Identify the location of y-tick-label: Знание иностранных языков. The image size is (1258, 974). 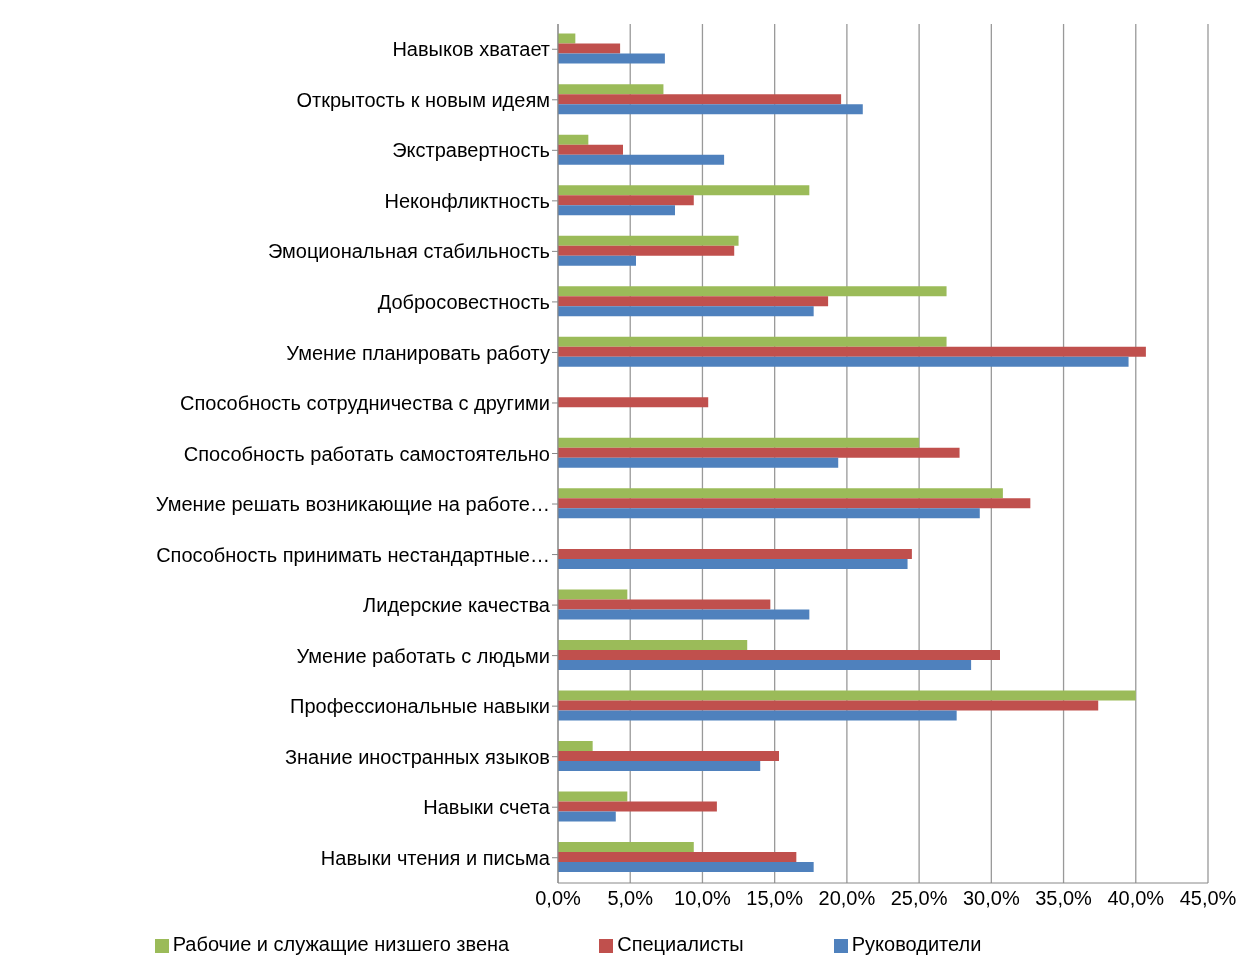
(417, 756).